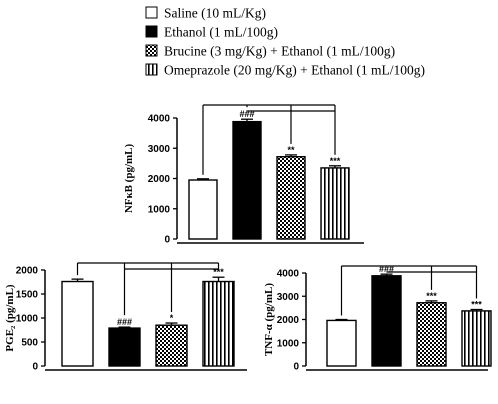 The image size is (498, 404). What do you see at coordinates (279, 51) in the screenshot?
I see `legend-label: Brucine (3 mg/Kg) + Ethanol (1 mL/100g)` at bounding box center [279, 51].